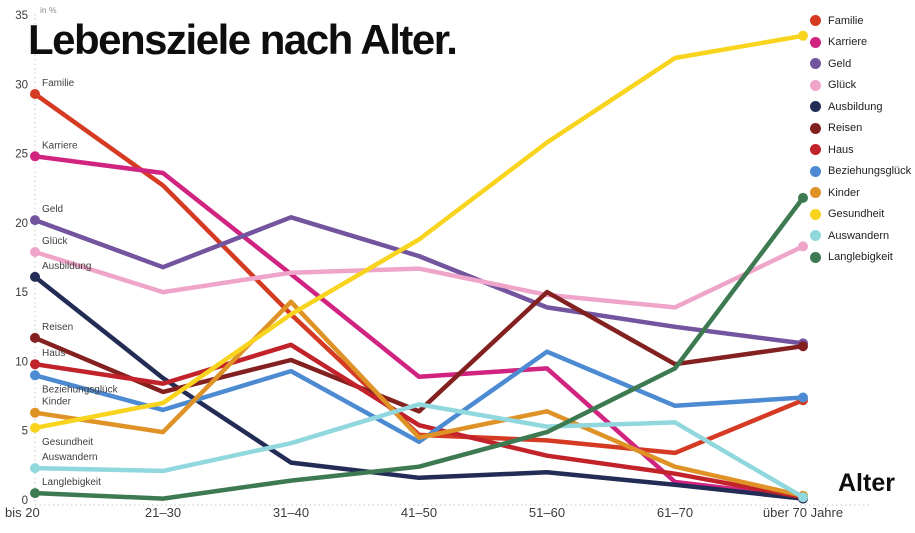 The height and width of the screenshot is (533, 915). I want to click on legend-item-gesundheit: Gesundheit, so click(860, 215).